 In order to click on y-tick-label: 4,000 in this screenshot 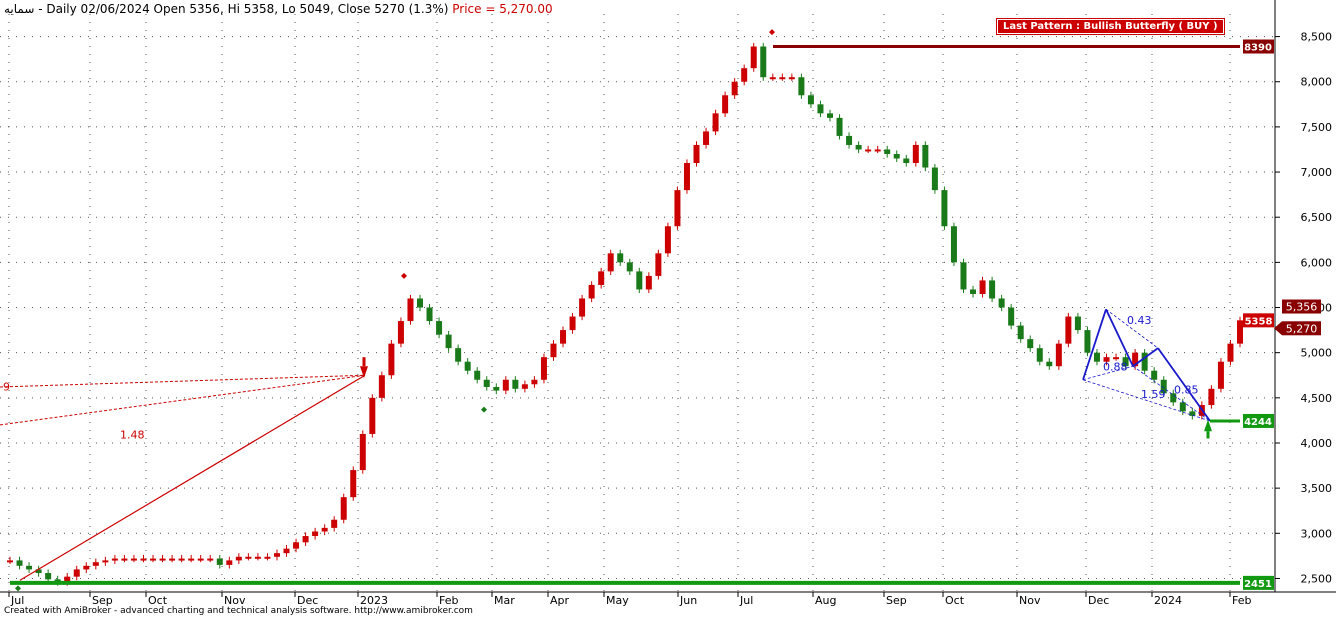, I will do `click(1317, 443)`.